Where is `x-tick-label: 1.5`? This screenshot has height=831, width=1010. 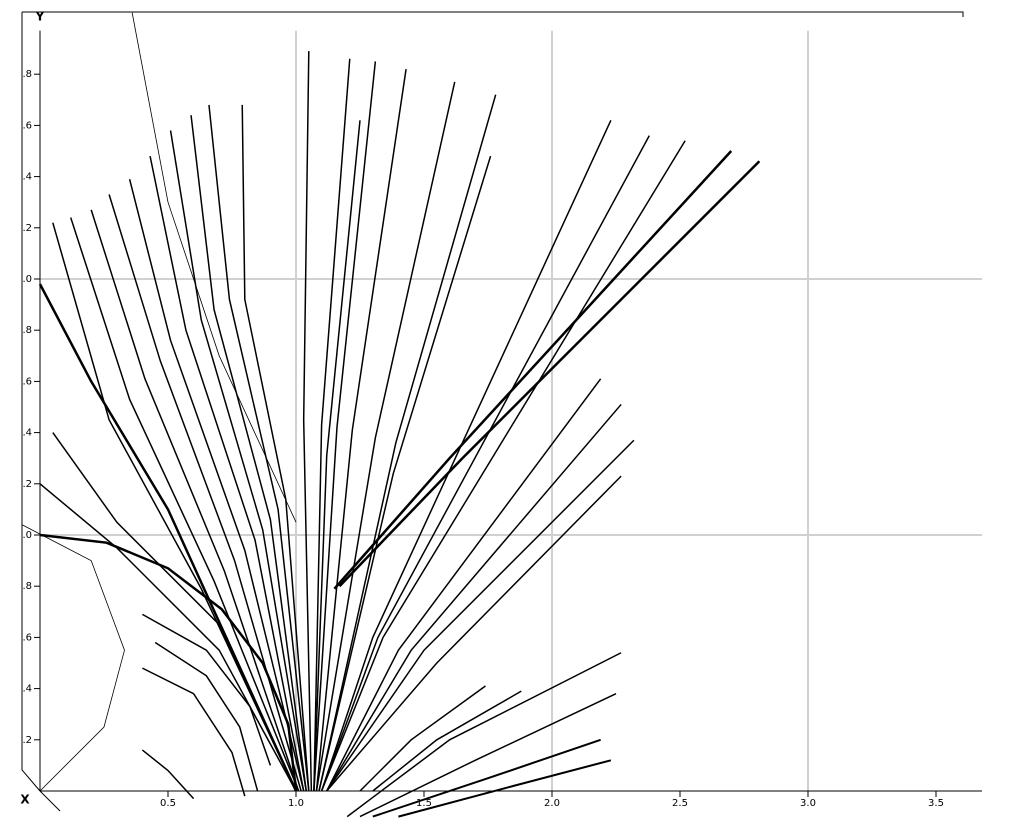
x-tick-label: 1.5 is located at coordinates (424, 803).